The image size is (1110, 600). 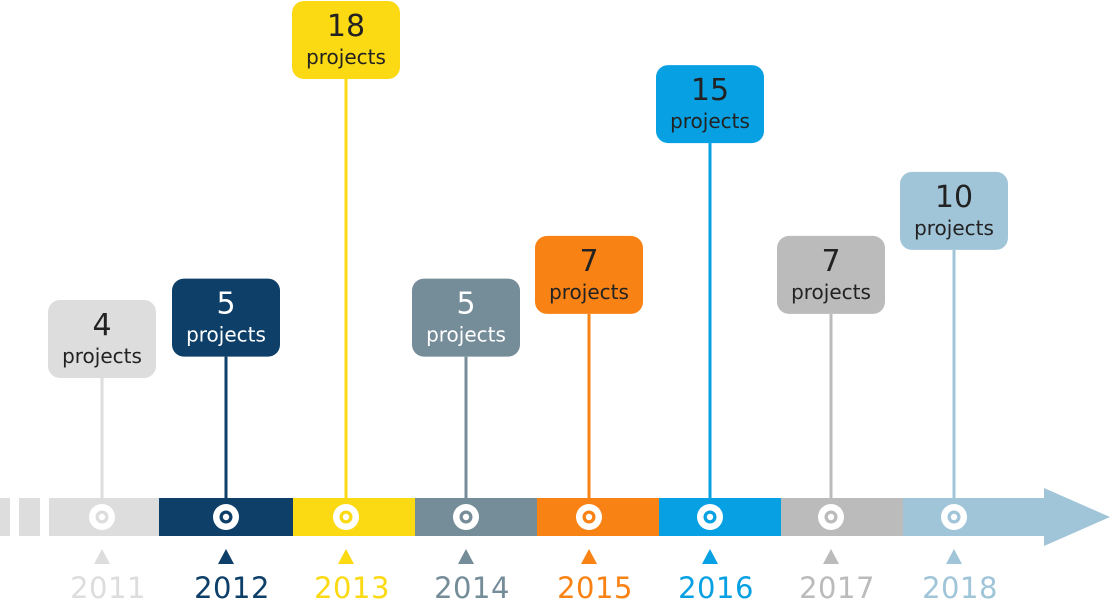 I want to click on year-label: 2011, so click(x=108, y=585).